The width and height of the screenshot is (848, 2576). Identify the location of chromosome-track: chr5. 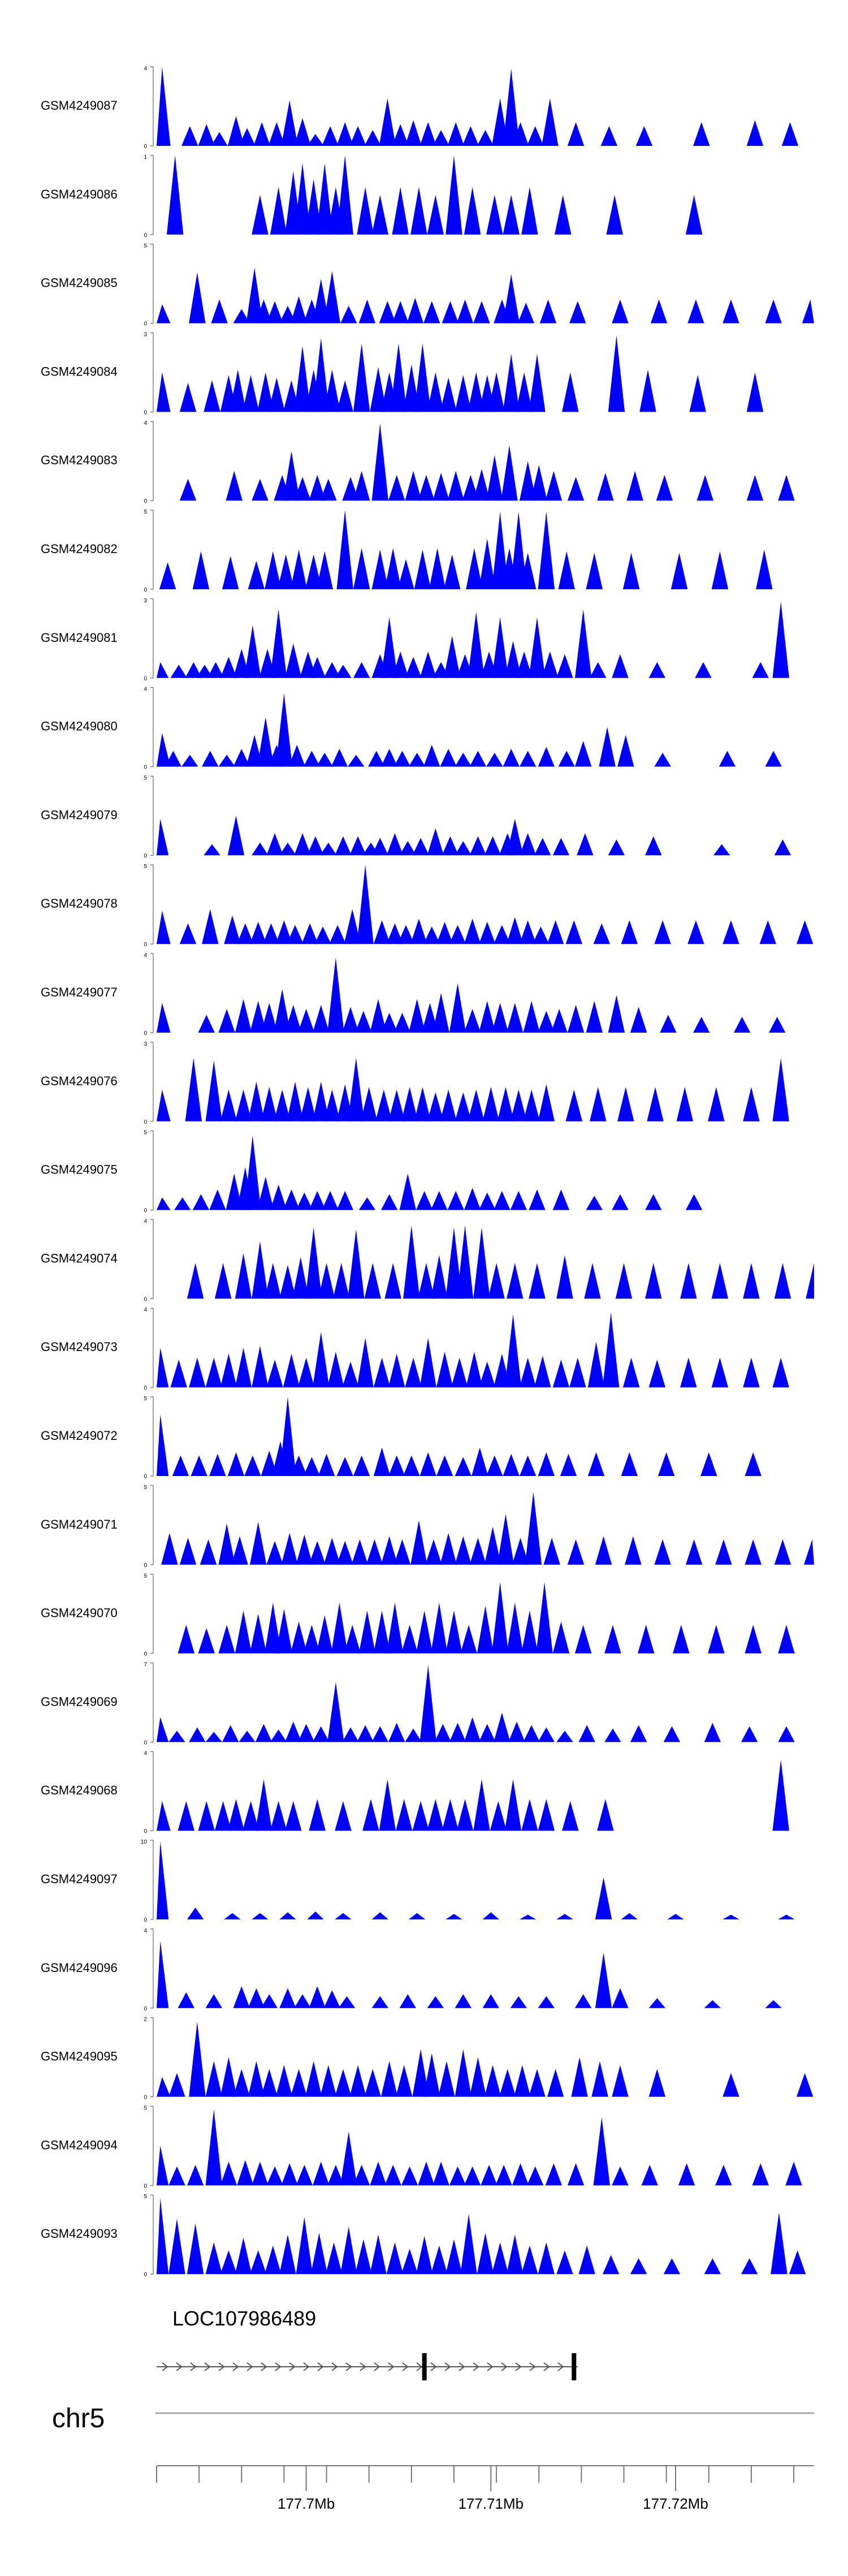
(433, 2418).